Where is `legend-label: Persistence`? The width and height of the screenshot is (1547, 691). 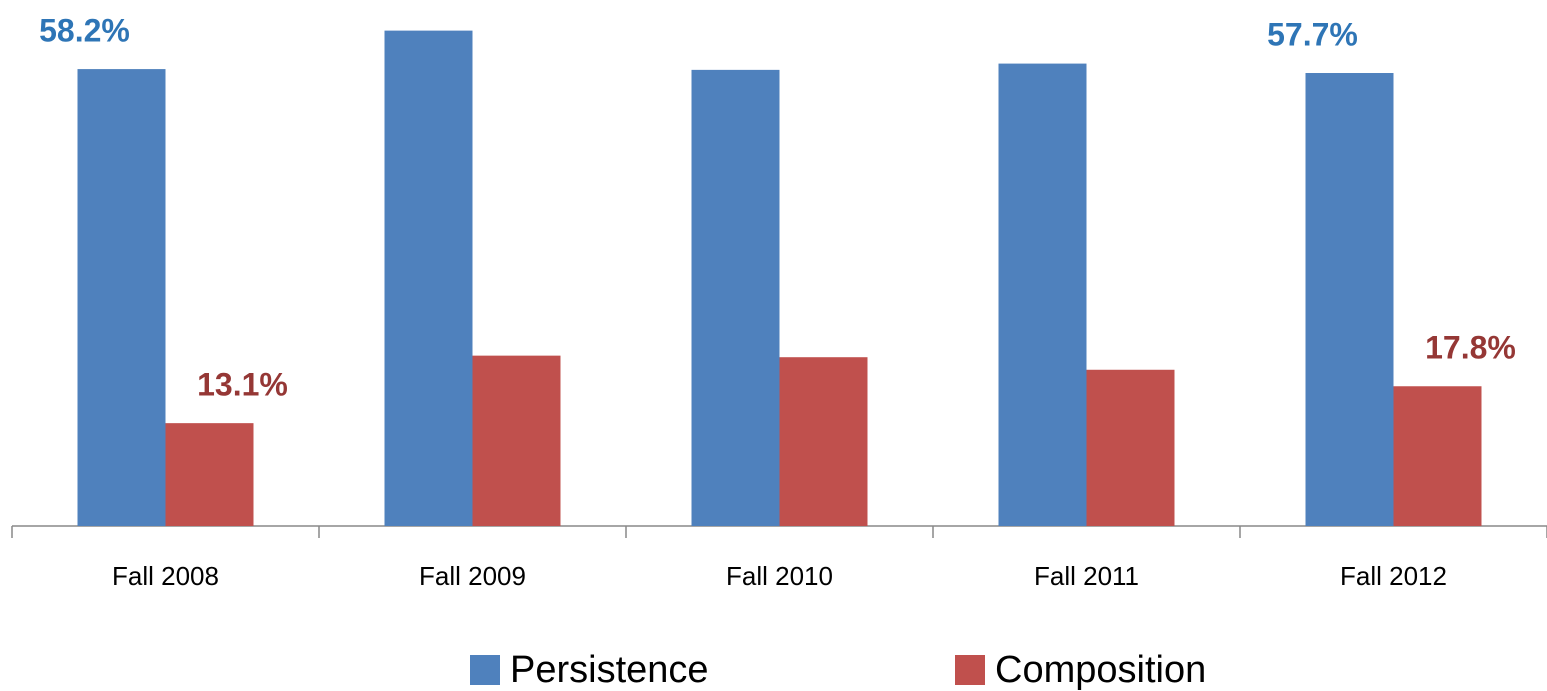
legend-label: Persistence is located at coordinates (609, 670).